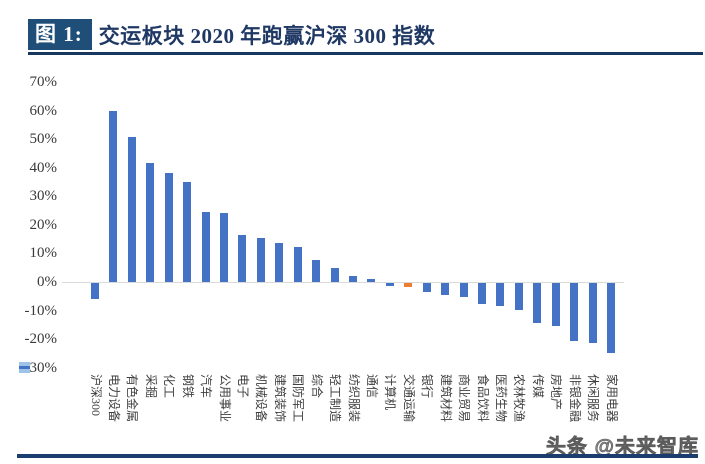  What do you see at coordinates (150, 386) in the screenshot?
I see `x-axis-label: 采掘` at bounding box center [150, 386].